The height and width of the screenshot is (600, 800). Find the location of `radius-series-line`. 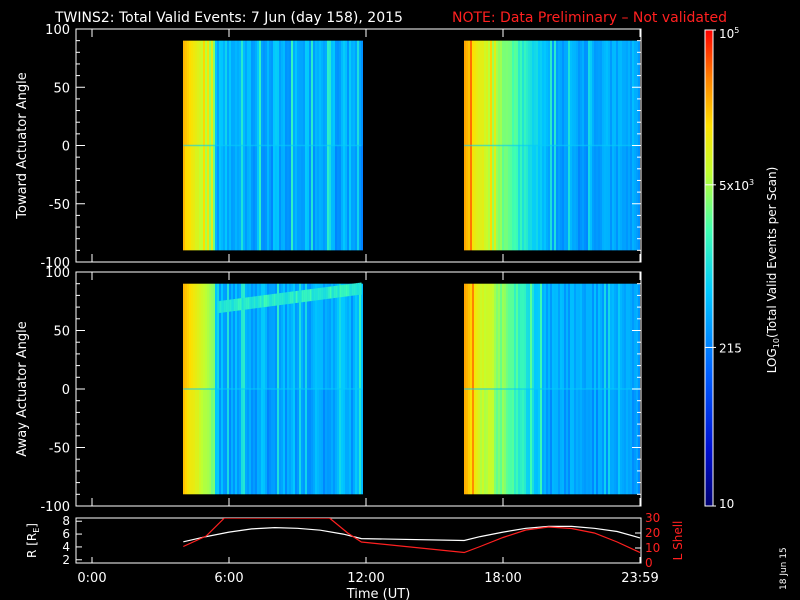

radius-series-line is located at coordinates (412, 534).